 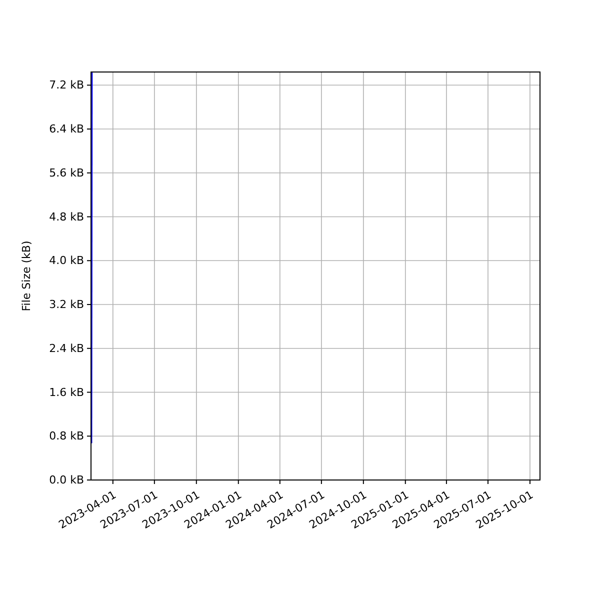 What do you see at coordinates (66, 348) in the screenshot?
I see `y-tick-label: 2.4 kB` at bounding box center [66, 348].